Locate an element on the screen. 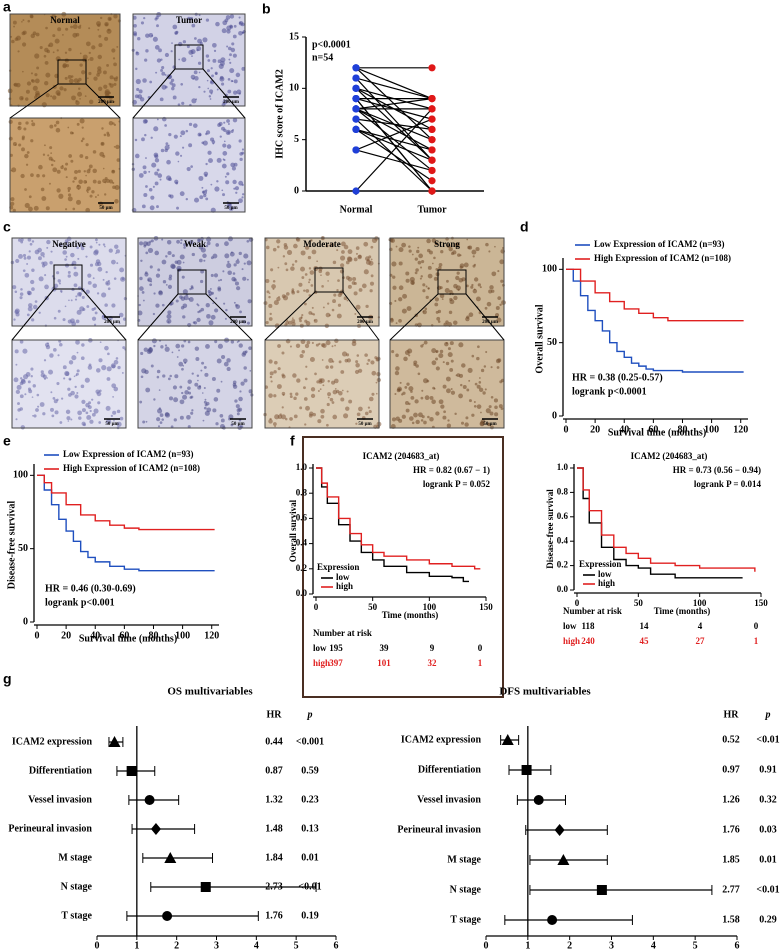 Image resolution: width=784 pixels, height=949 pixels. x-tick-label: 40 is located at coordinates (95, 635).